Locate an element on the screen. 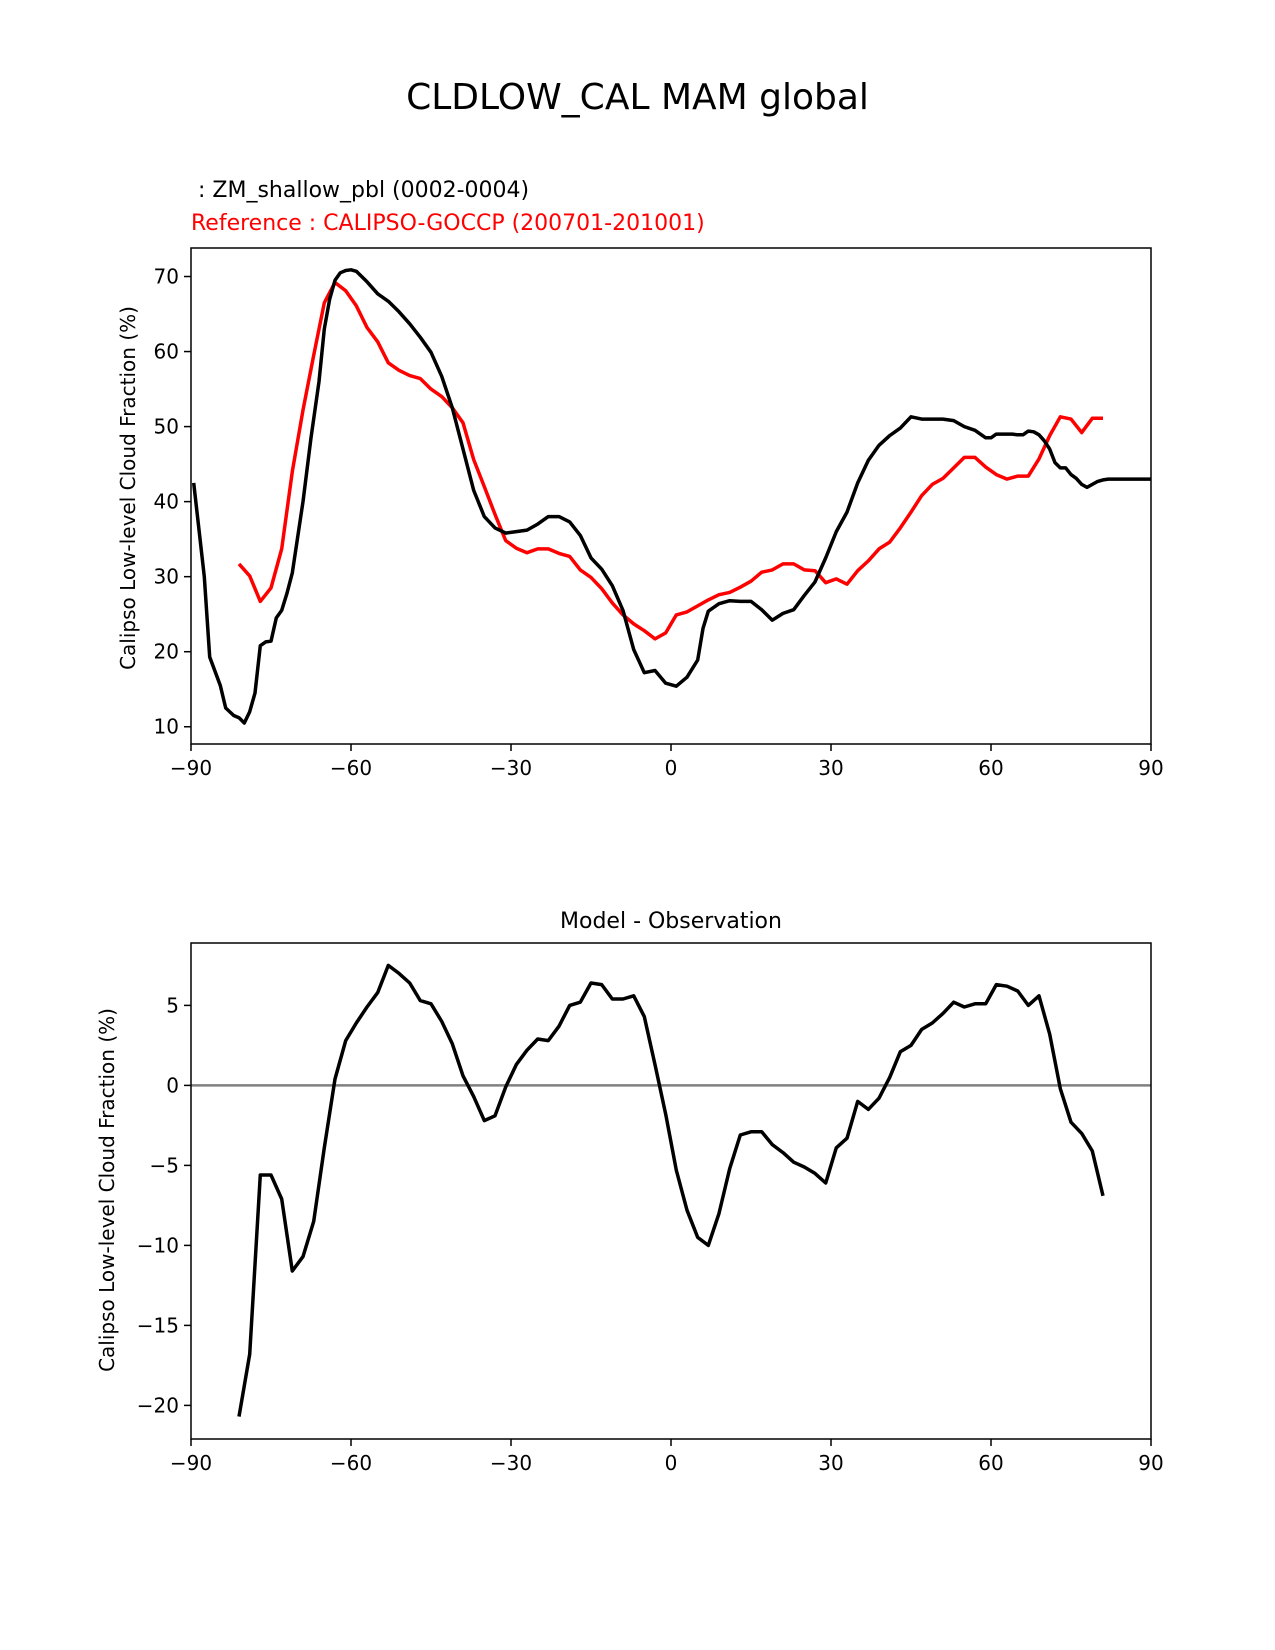 The width and height of the screenshot is (1275, 1650). y-tick-label: 5 is located at coordinates (172, 1005).